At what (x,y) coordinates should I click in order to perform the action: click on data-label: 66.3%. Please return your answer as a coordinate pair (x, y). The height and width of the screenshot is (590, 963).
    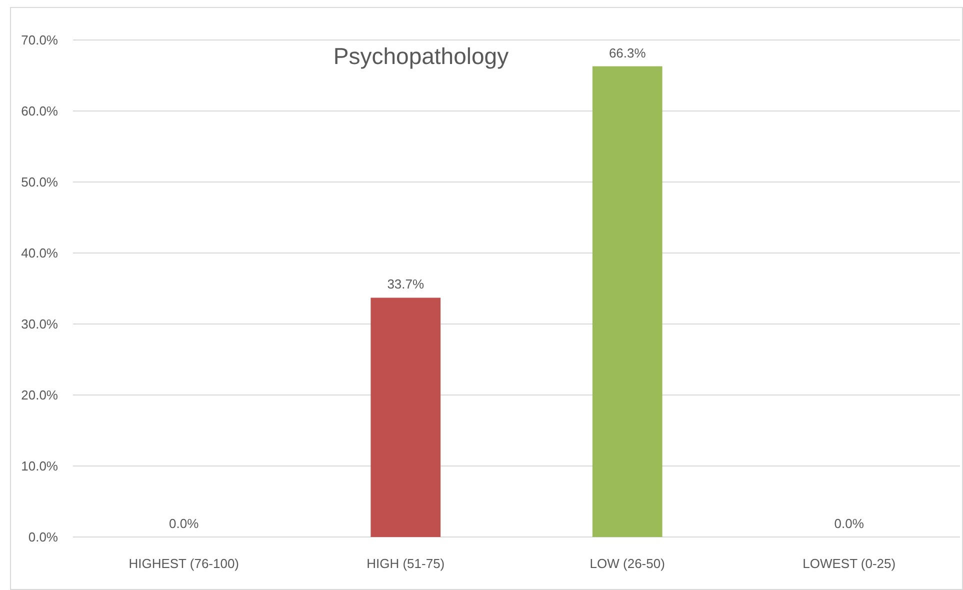
    Looking at the image, I should click on (627, 52).